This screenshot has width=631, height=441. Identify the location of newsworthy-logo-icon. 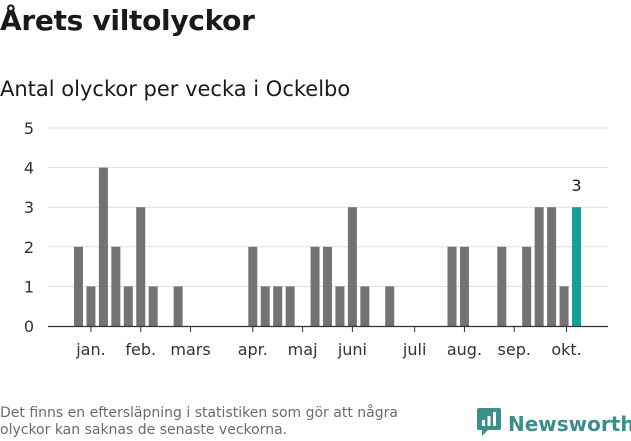
(489, 424).